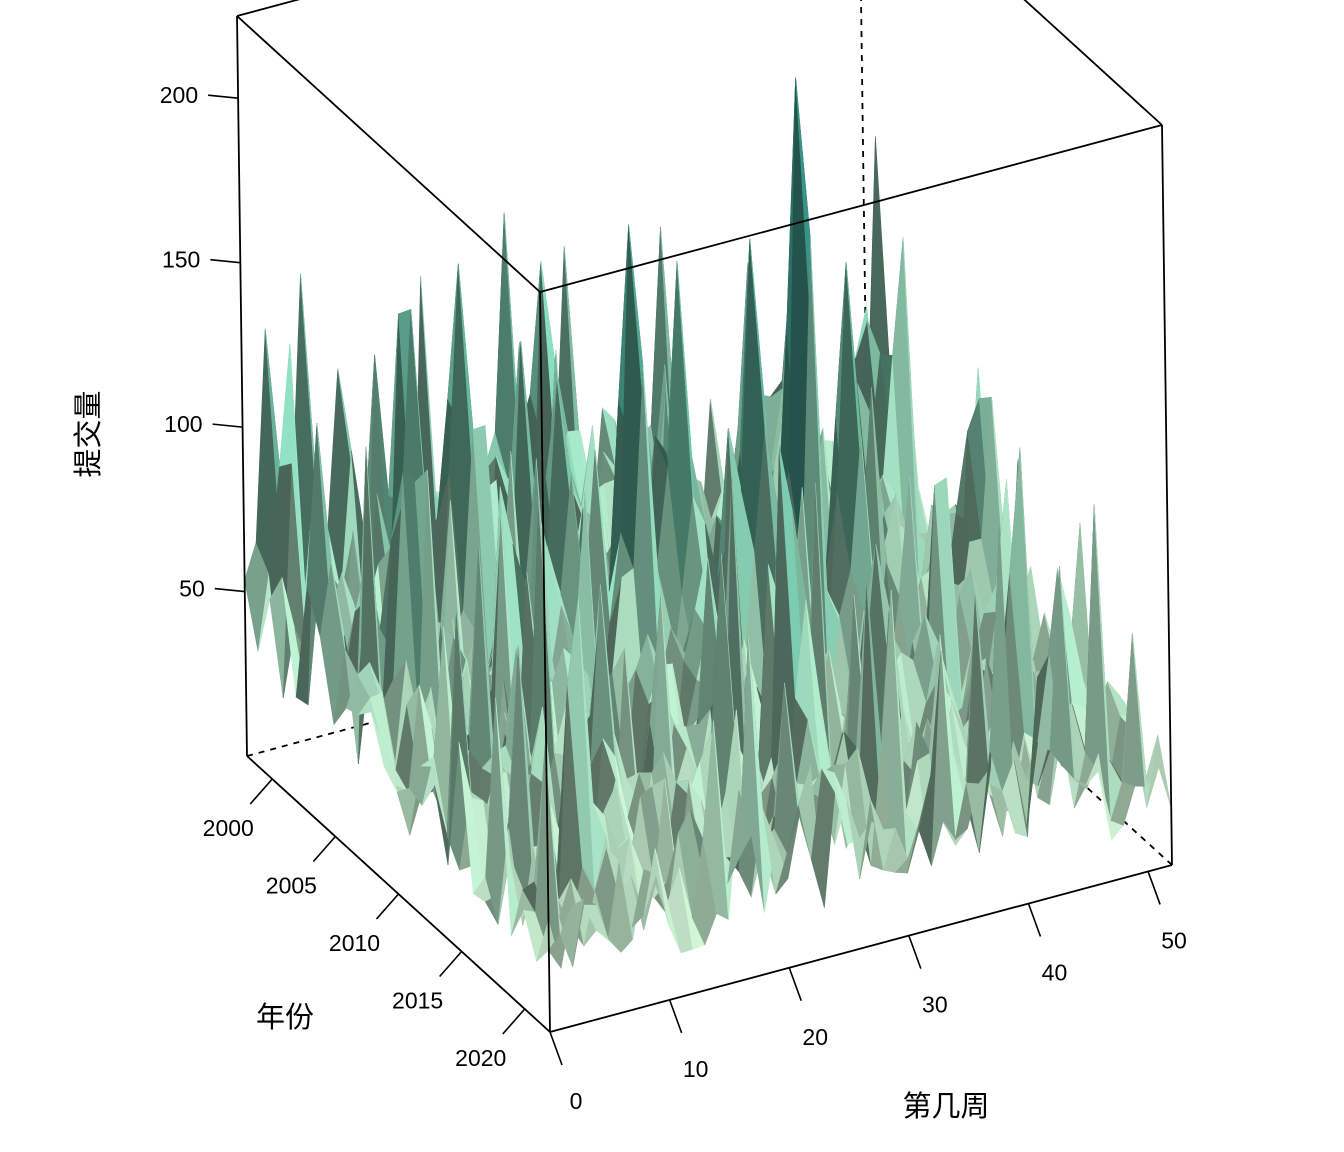 The image size is (1344, 1152). Describe the element at coordinates (181, 260) in the screenshot. I see `z-tick-label: 150` at that location.